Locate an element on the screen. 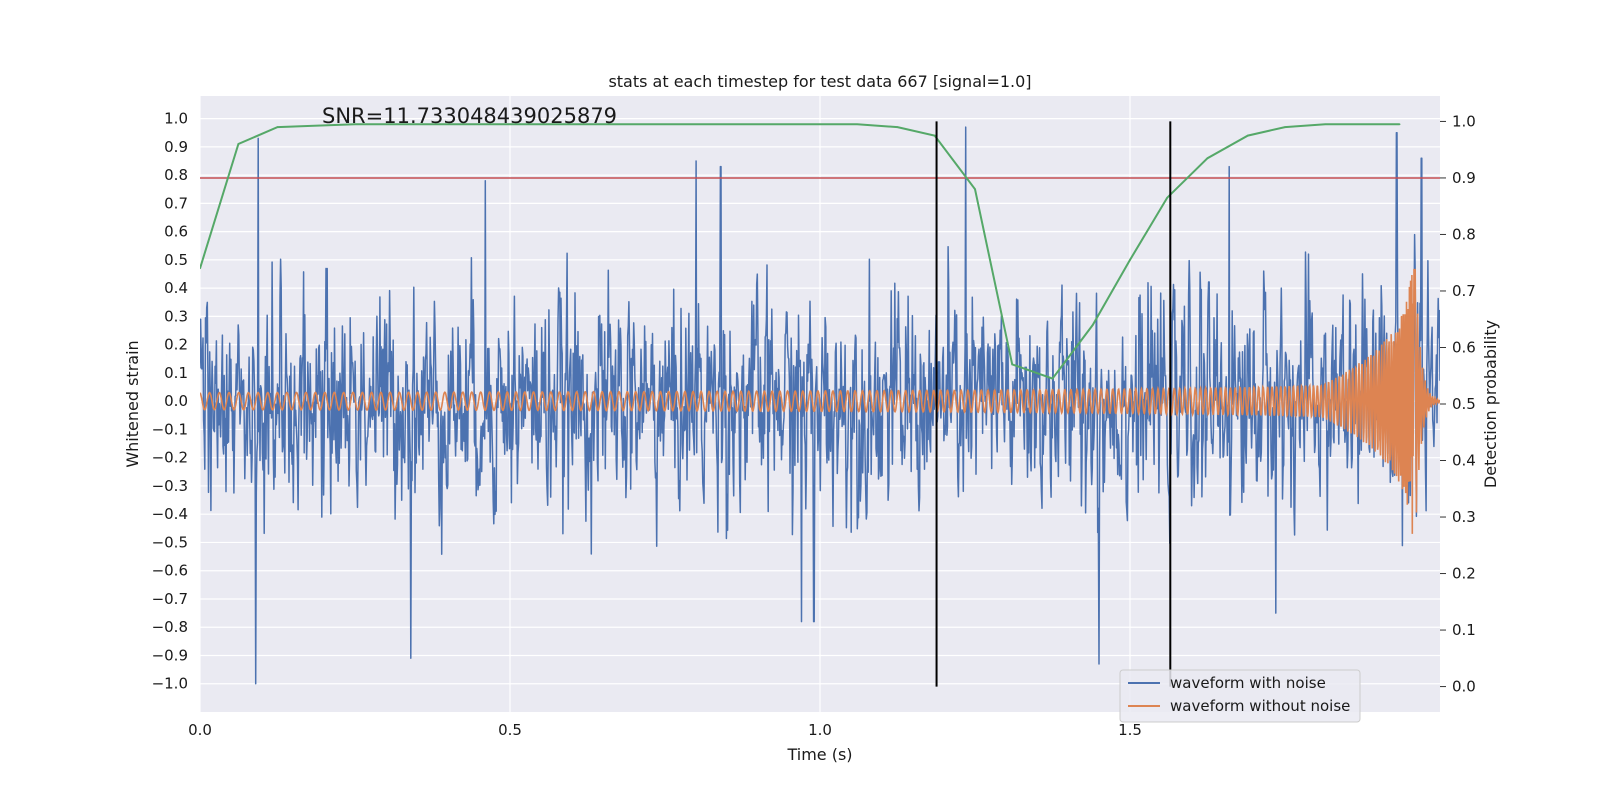  y-tick-label: 0.7 is located at coordinates (176, 203).